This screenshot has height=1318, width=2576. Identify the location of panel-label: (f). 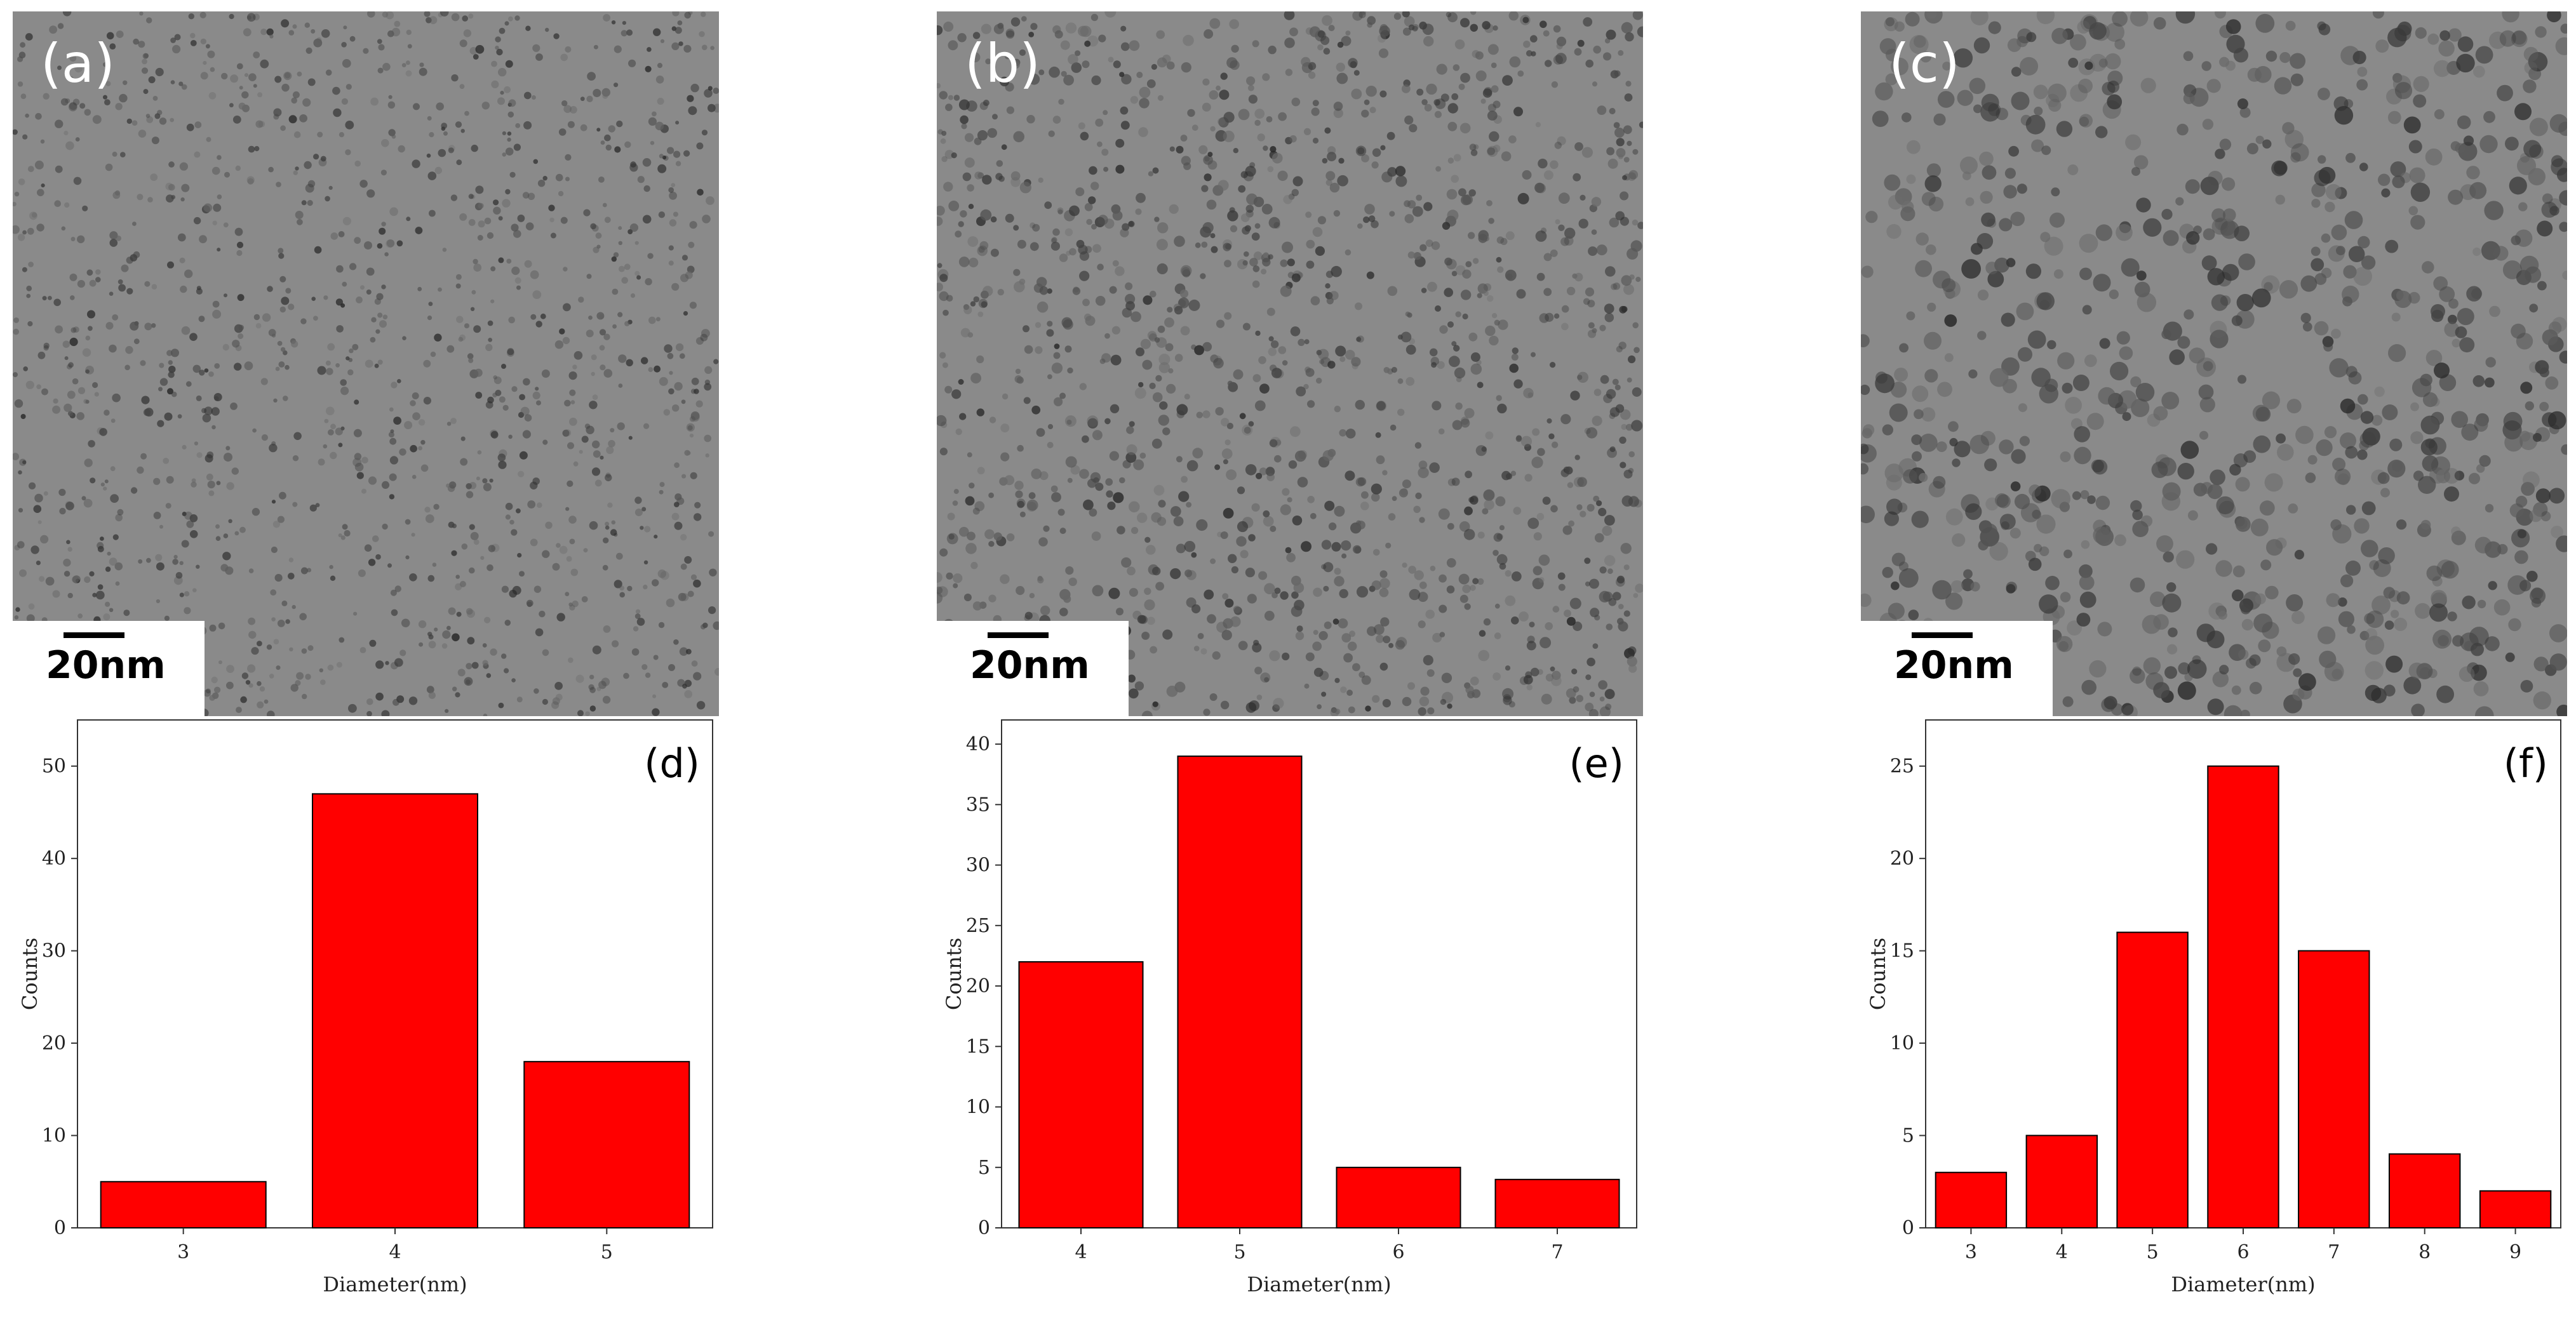
(2526, 763).